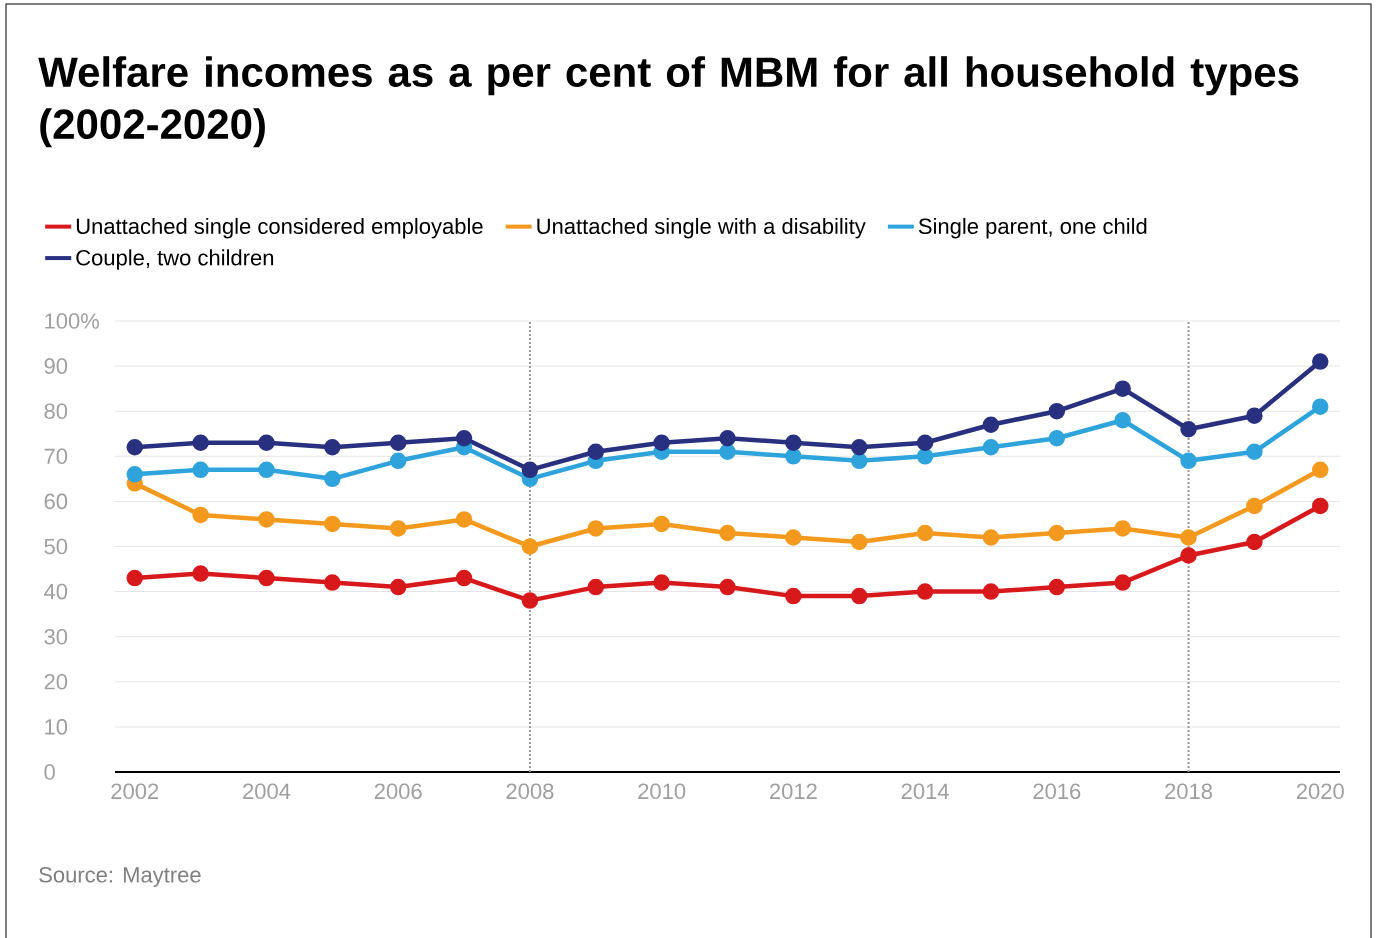 Image resolution: width=1383 pixels, height=938 pixels. I want to click on y-tick-label: 90, so click(56, 366).